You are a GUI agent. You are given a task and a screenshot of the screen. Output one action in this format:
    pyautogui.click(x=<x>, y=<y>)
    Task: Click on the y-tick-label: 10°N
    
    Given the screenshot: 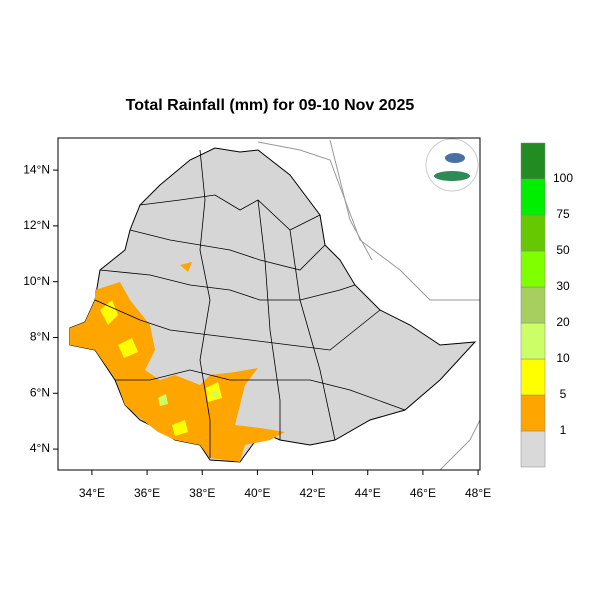 What is the action you would take?
    pyautogui.click(x=36, y=281)
    